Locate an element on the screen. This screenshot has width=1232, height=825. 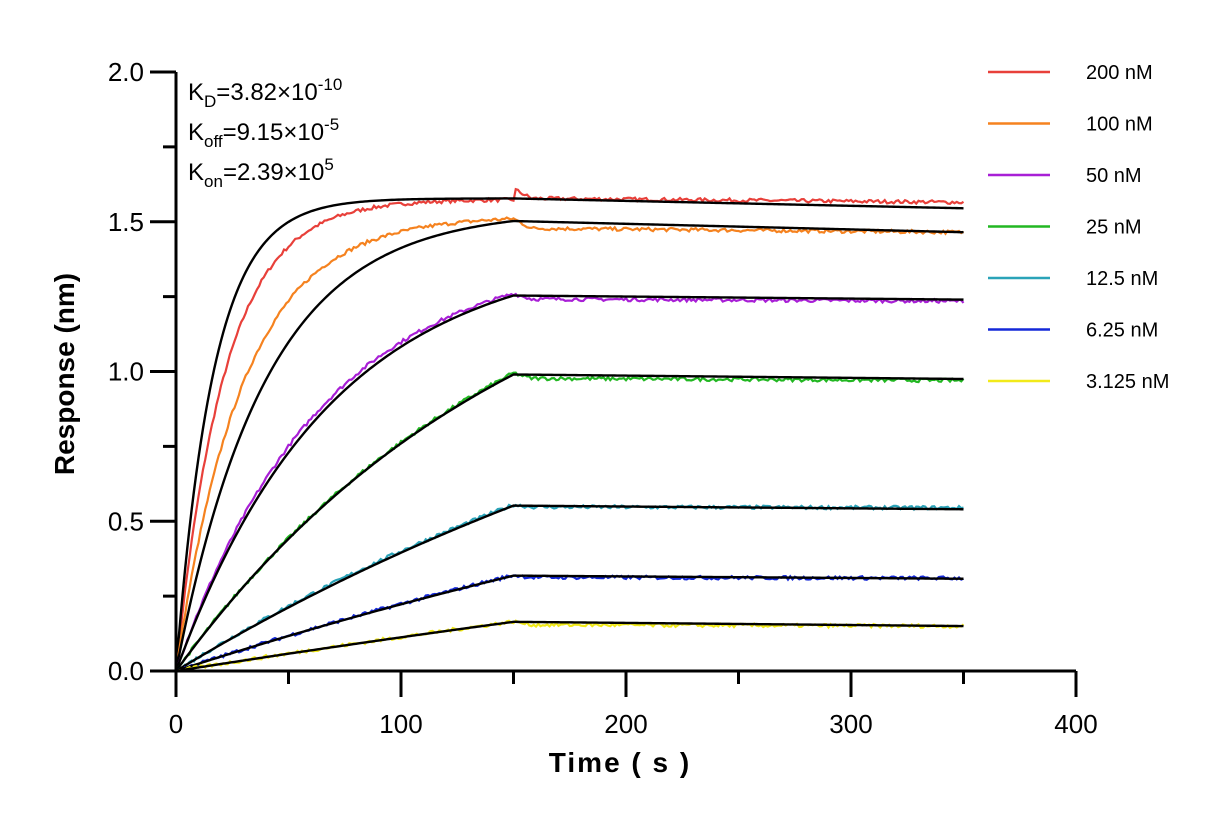
legend-label: 6.25 nM is located at coordinates (1122, 331).